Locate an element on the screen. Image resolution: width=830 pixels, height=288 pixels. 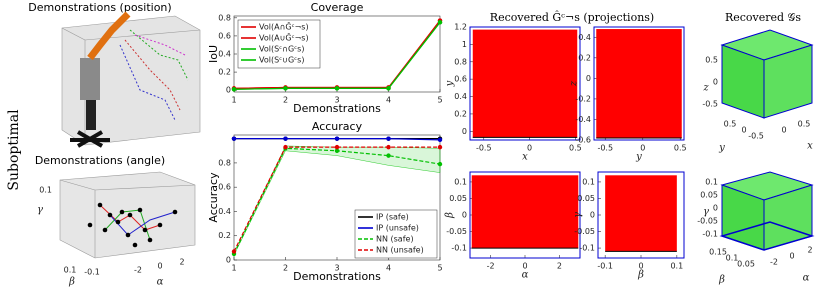
axis-label: γ is located at coordinates (40, 210).